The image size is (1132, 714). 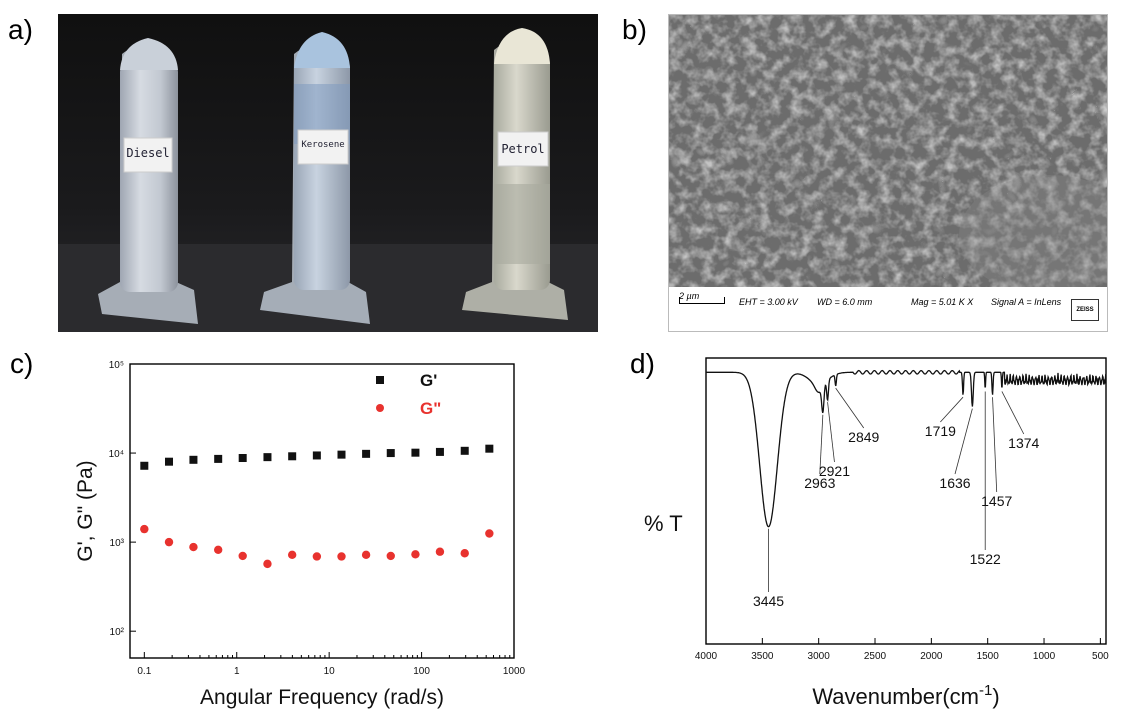 What do you see at coordinates (895, 696) in the screenshot?
I see `ftir-x-label-main: Wavenumber(cm` at bounding box center [895, 696].